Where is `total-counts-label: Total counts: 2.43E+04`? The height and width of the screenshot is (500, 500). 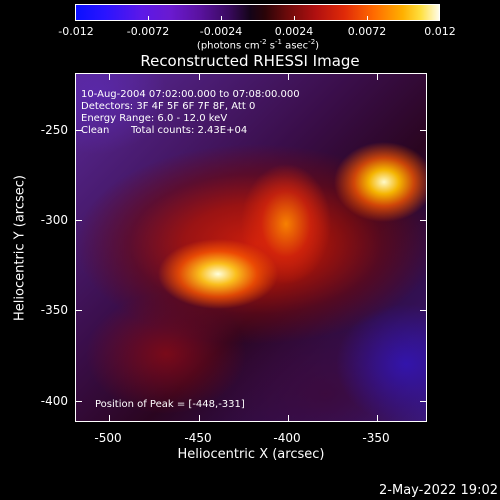
total-counts-label: Total counts: 2.43E+04 is located at coordinates (189, 130).